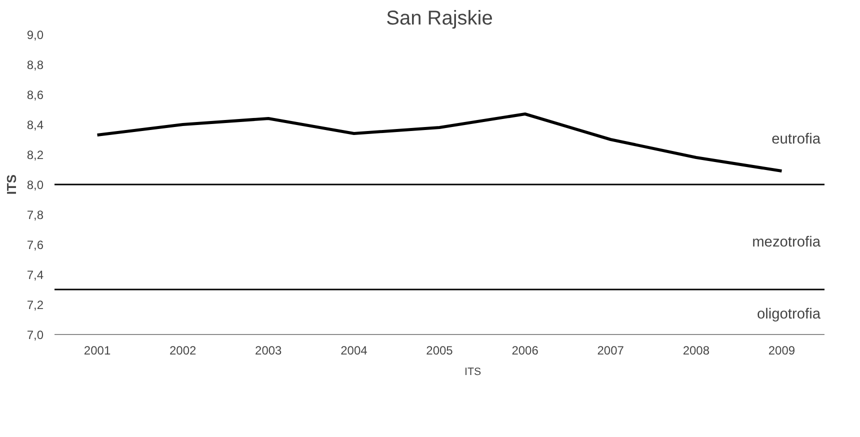 This screenshot has height=437, width=860. I want to click on x-tick-label: 2006, so click(525, 351).